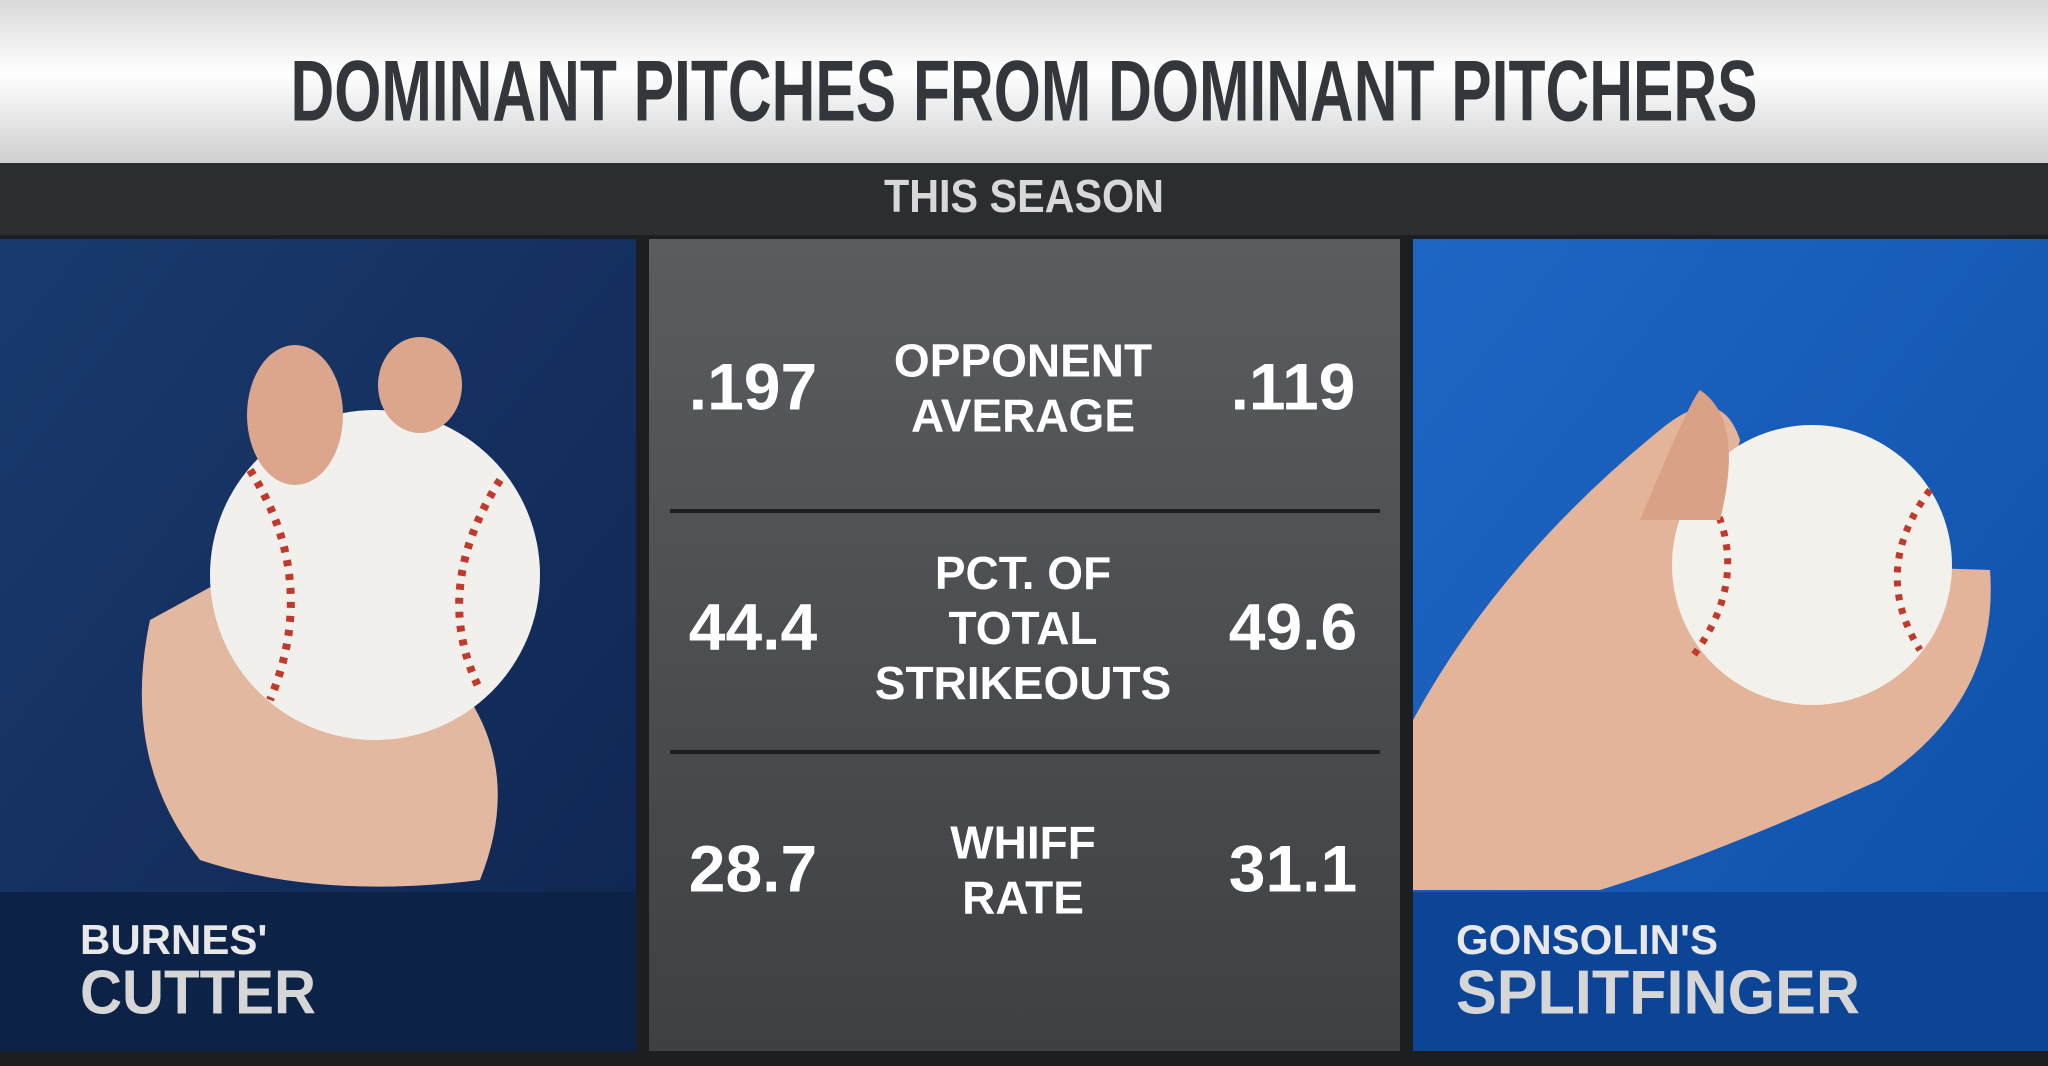  Describe the element at coordinates (1023, 573) in the screenshot. I see `stat-label: PCT. OF` at that location.